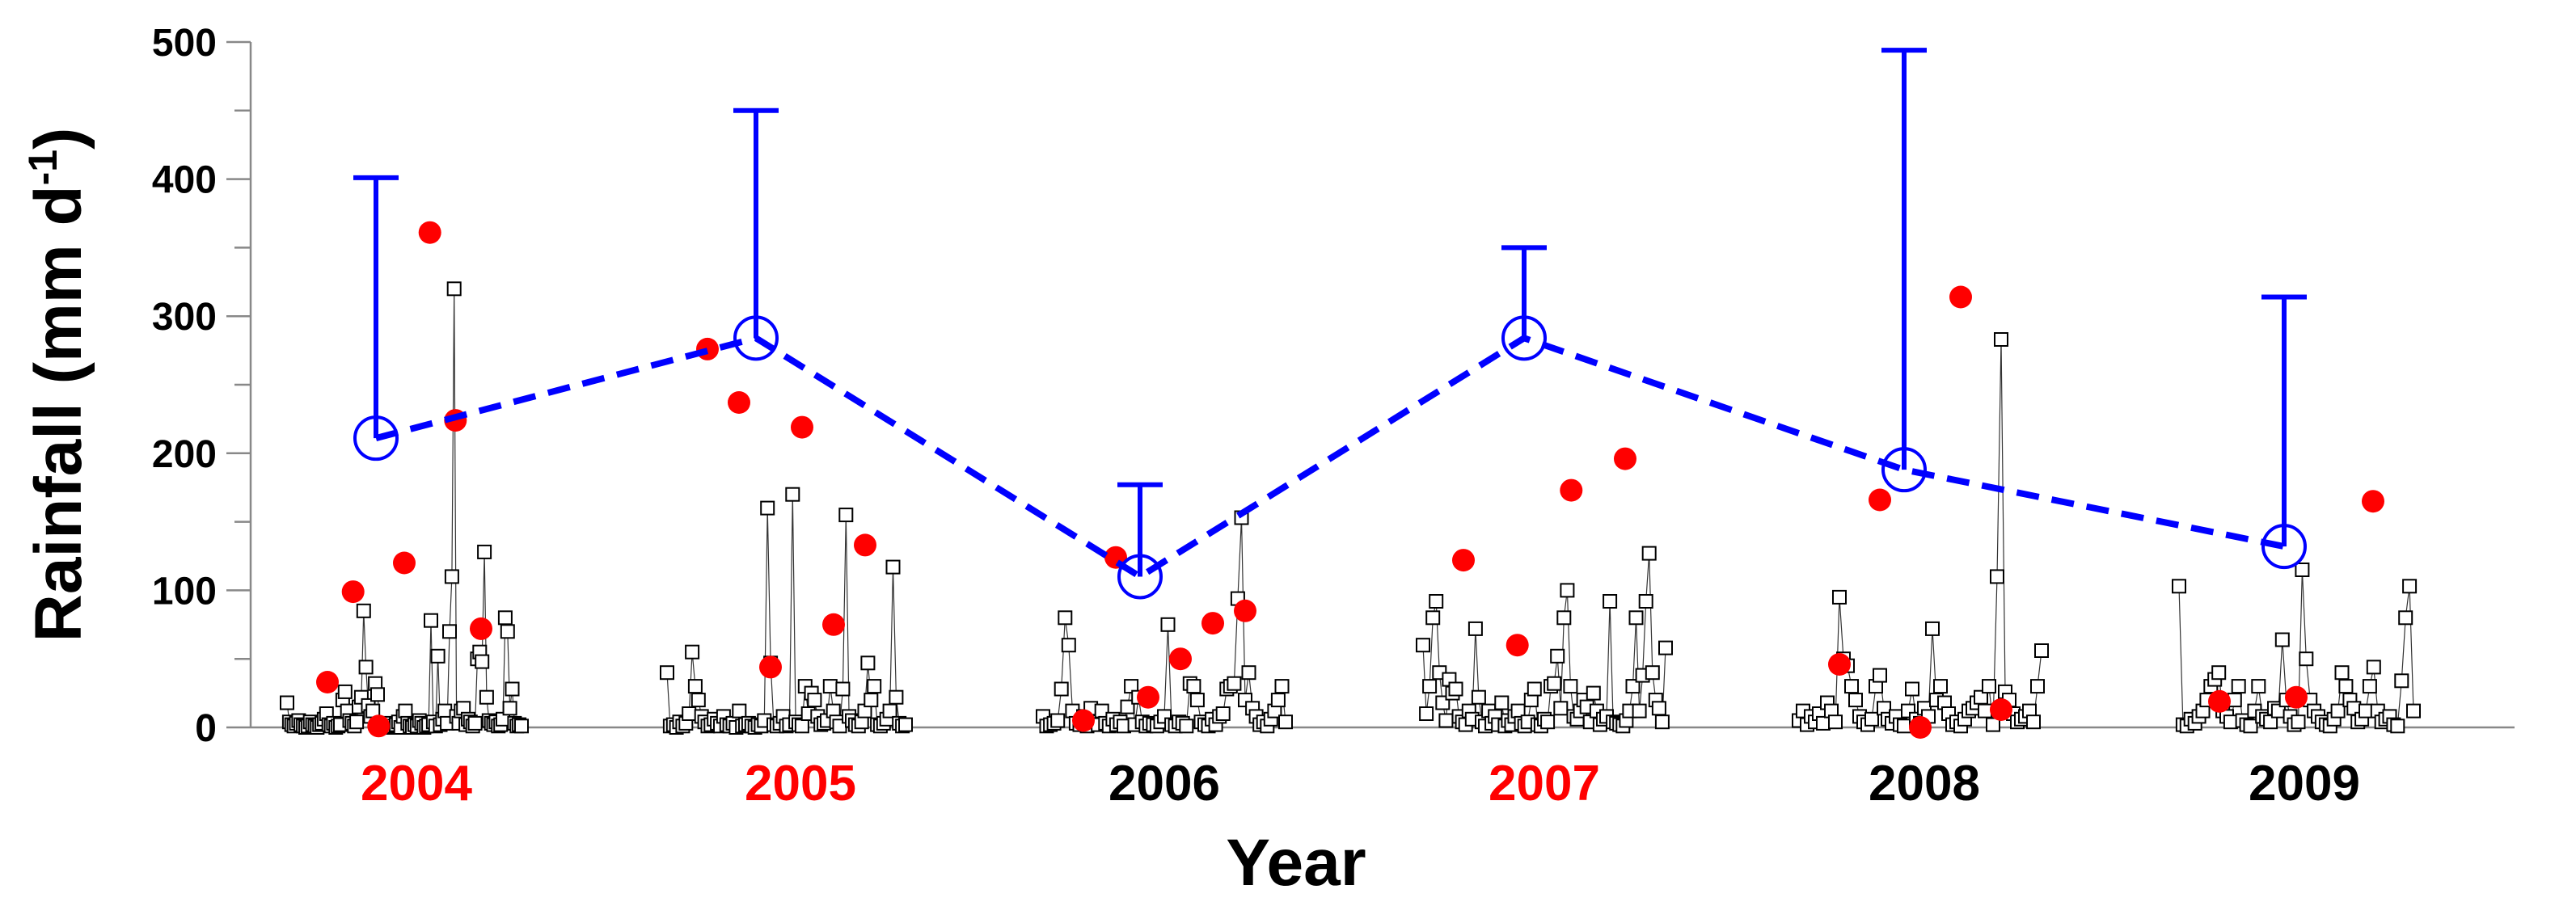 The image size is (2576, 923). What do you see at coordinates (416, 784) in the screenshot?
I see `year-label-2004: 2004` at bounding box center [416, 784].